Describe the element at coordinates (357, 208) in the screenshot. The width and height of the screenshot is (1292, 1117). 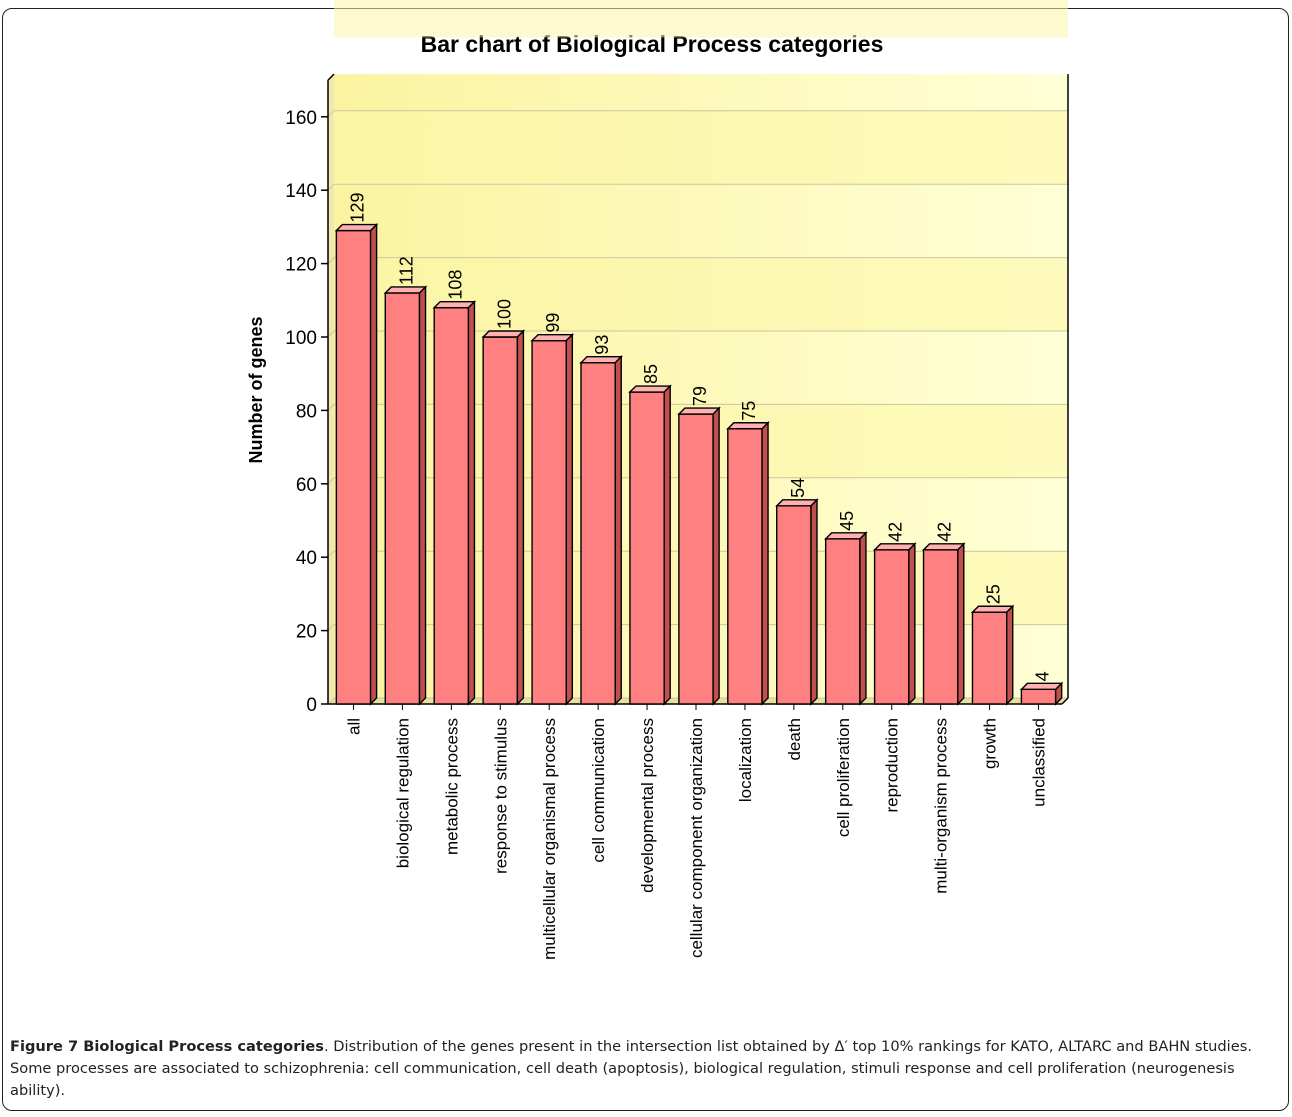
I see `value-label: 129` at that location.